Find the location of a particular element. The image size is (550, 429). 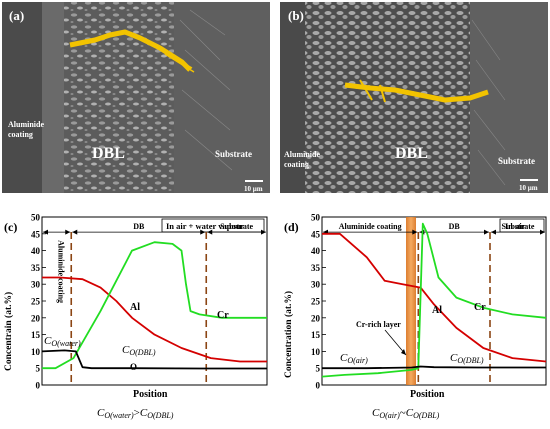

scale-bar-label-b: 10 µm is located at coordinates (528, 188).